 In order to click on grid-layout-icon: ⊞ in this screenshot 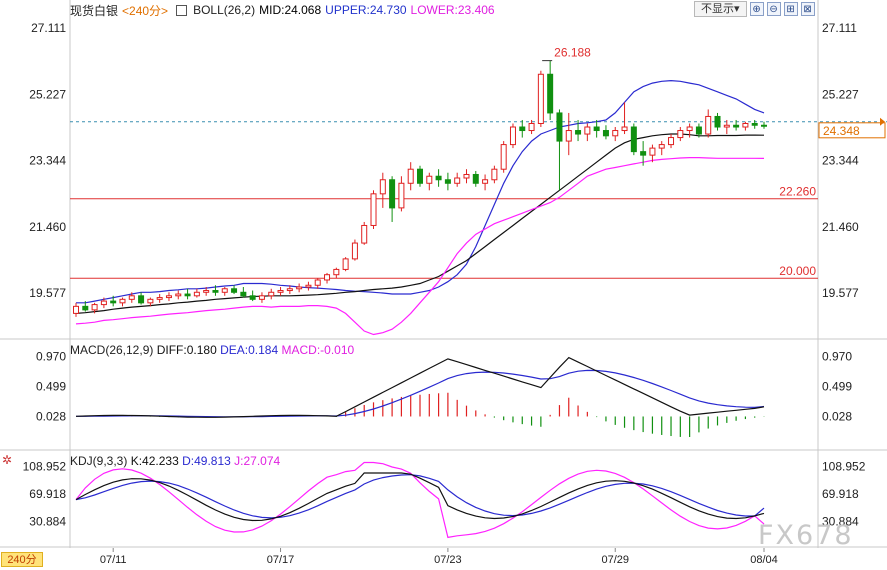, I will do `click(790, 9)`.